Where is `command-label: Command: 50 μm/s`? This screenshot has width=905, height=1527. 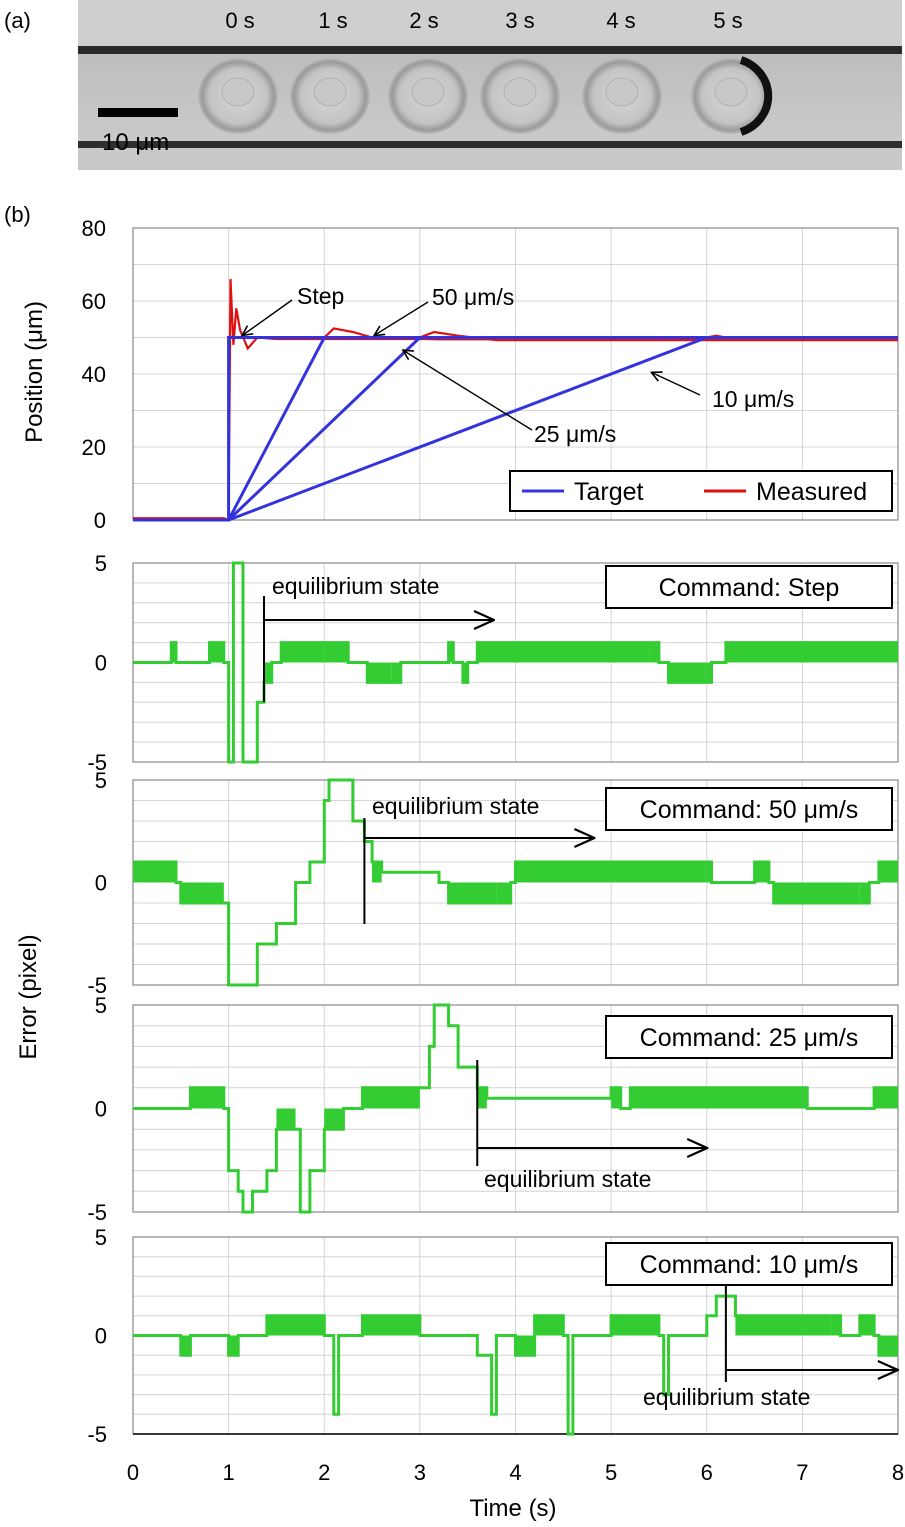 command-label: Command: 50 μm/s is located at coordinates (749, 810).